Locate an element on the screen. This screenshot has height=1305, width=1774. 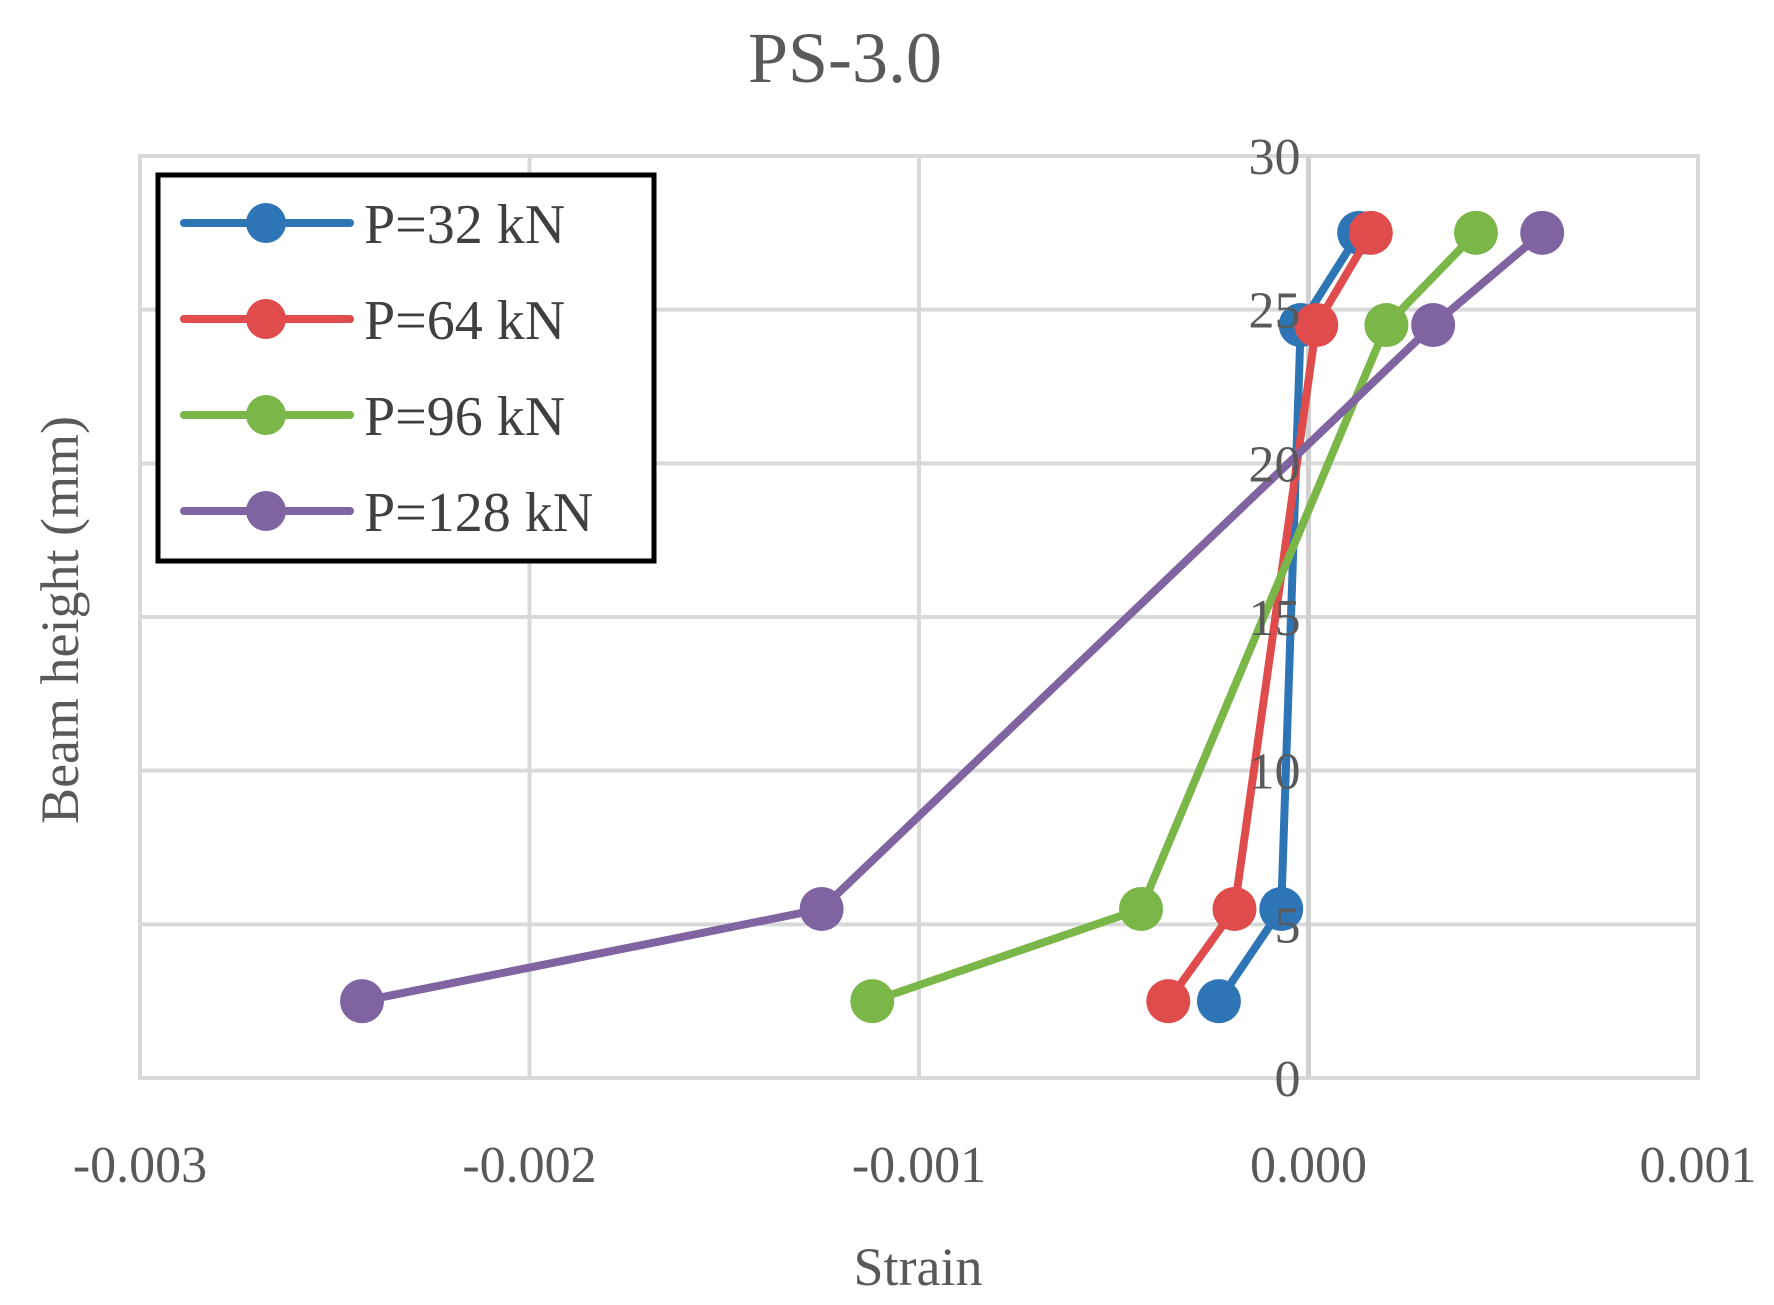
legend-entry: P=96 kN is located at coordinates (372, 417).